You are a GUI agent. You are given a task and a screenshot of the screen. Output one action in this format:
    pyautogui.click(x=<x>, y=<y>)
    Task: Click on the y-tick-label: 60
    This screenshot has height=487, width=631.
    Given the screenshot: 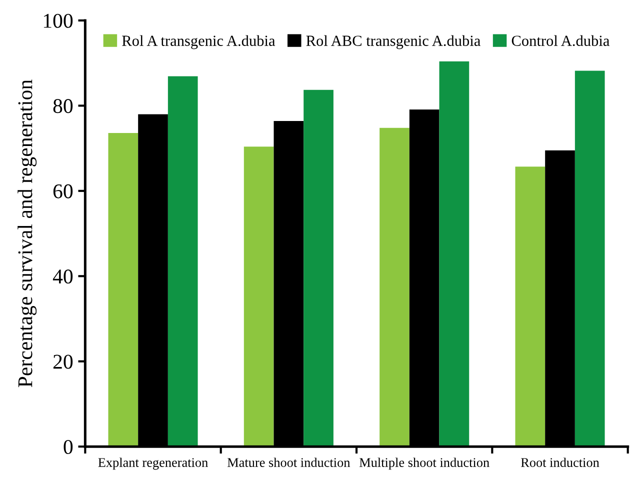 What is the action you would take?
    pyautogui.click(x=63, y=191)
    